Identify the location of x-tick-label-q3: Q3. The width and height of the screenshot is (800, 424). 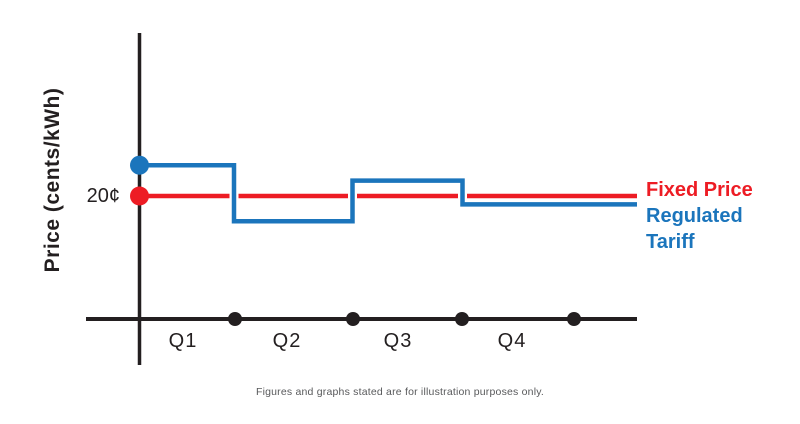
(398, 341).